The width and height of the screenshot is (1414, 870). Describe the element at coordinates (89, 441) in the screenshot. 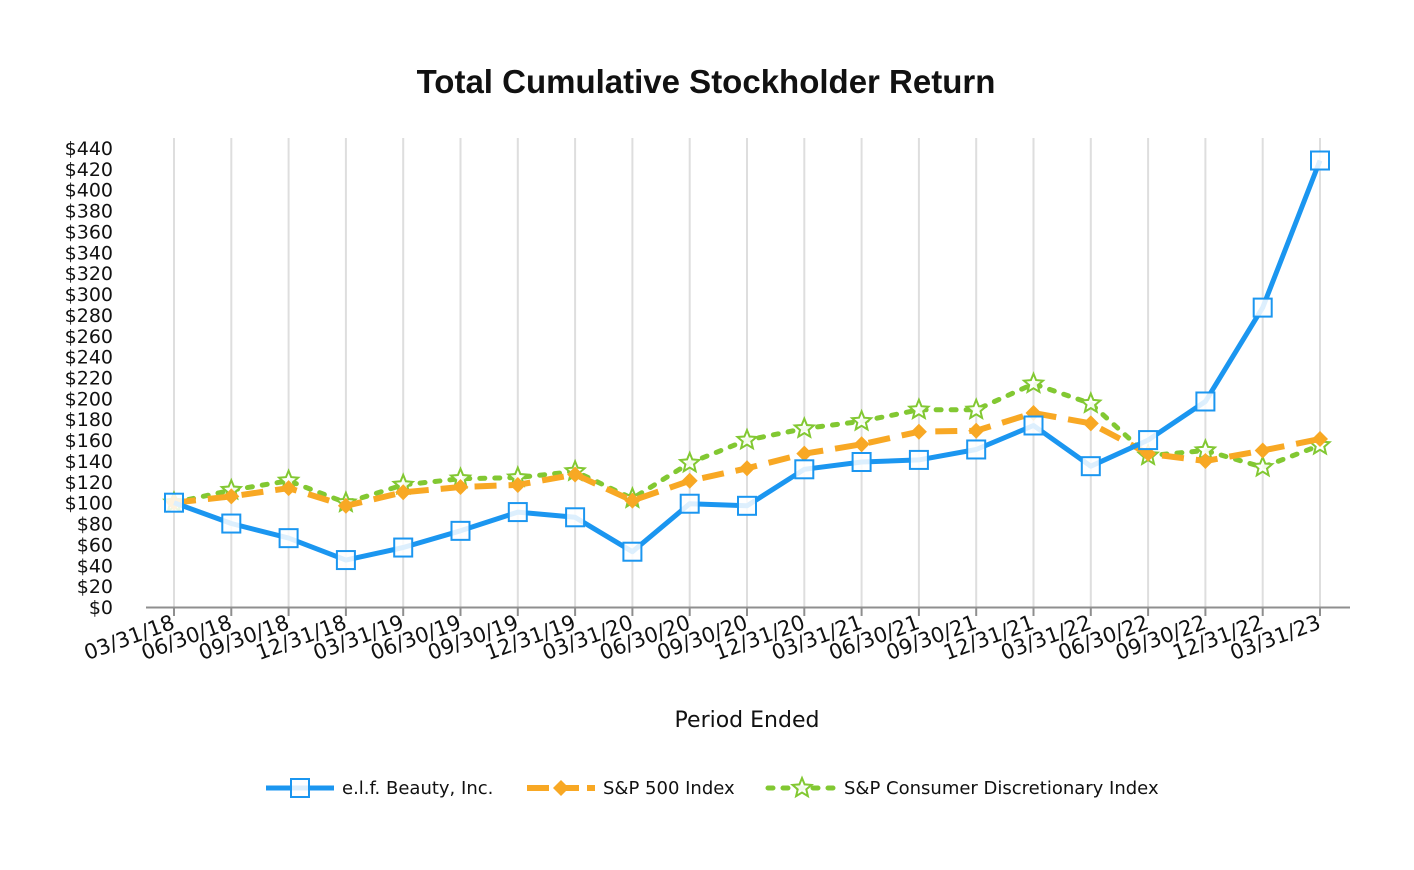

I see `y-tick-label: $160` at that location.